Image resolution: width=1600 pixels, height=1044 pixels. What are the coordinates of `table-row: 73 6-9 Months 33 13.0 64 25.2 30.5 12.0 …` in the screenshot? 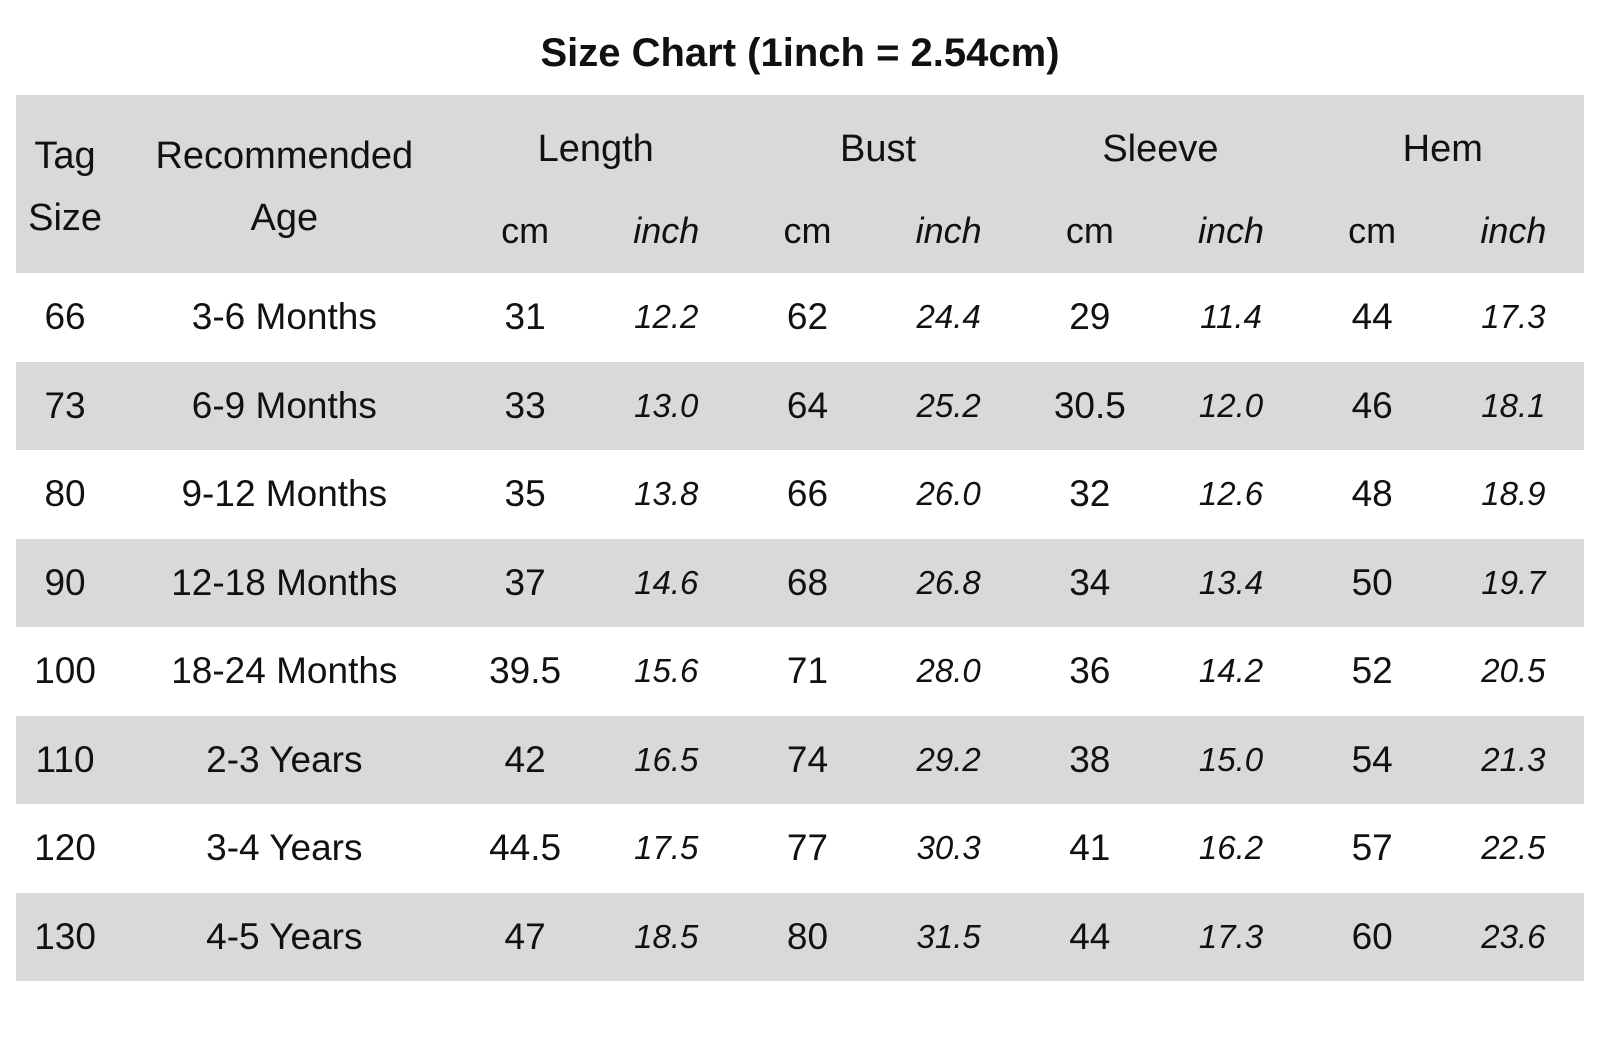 It's located at (800, 405).